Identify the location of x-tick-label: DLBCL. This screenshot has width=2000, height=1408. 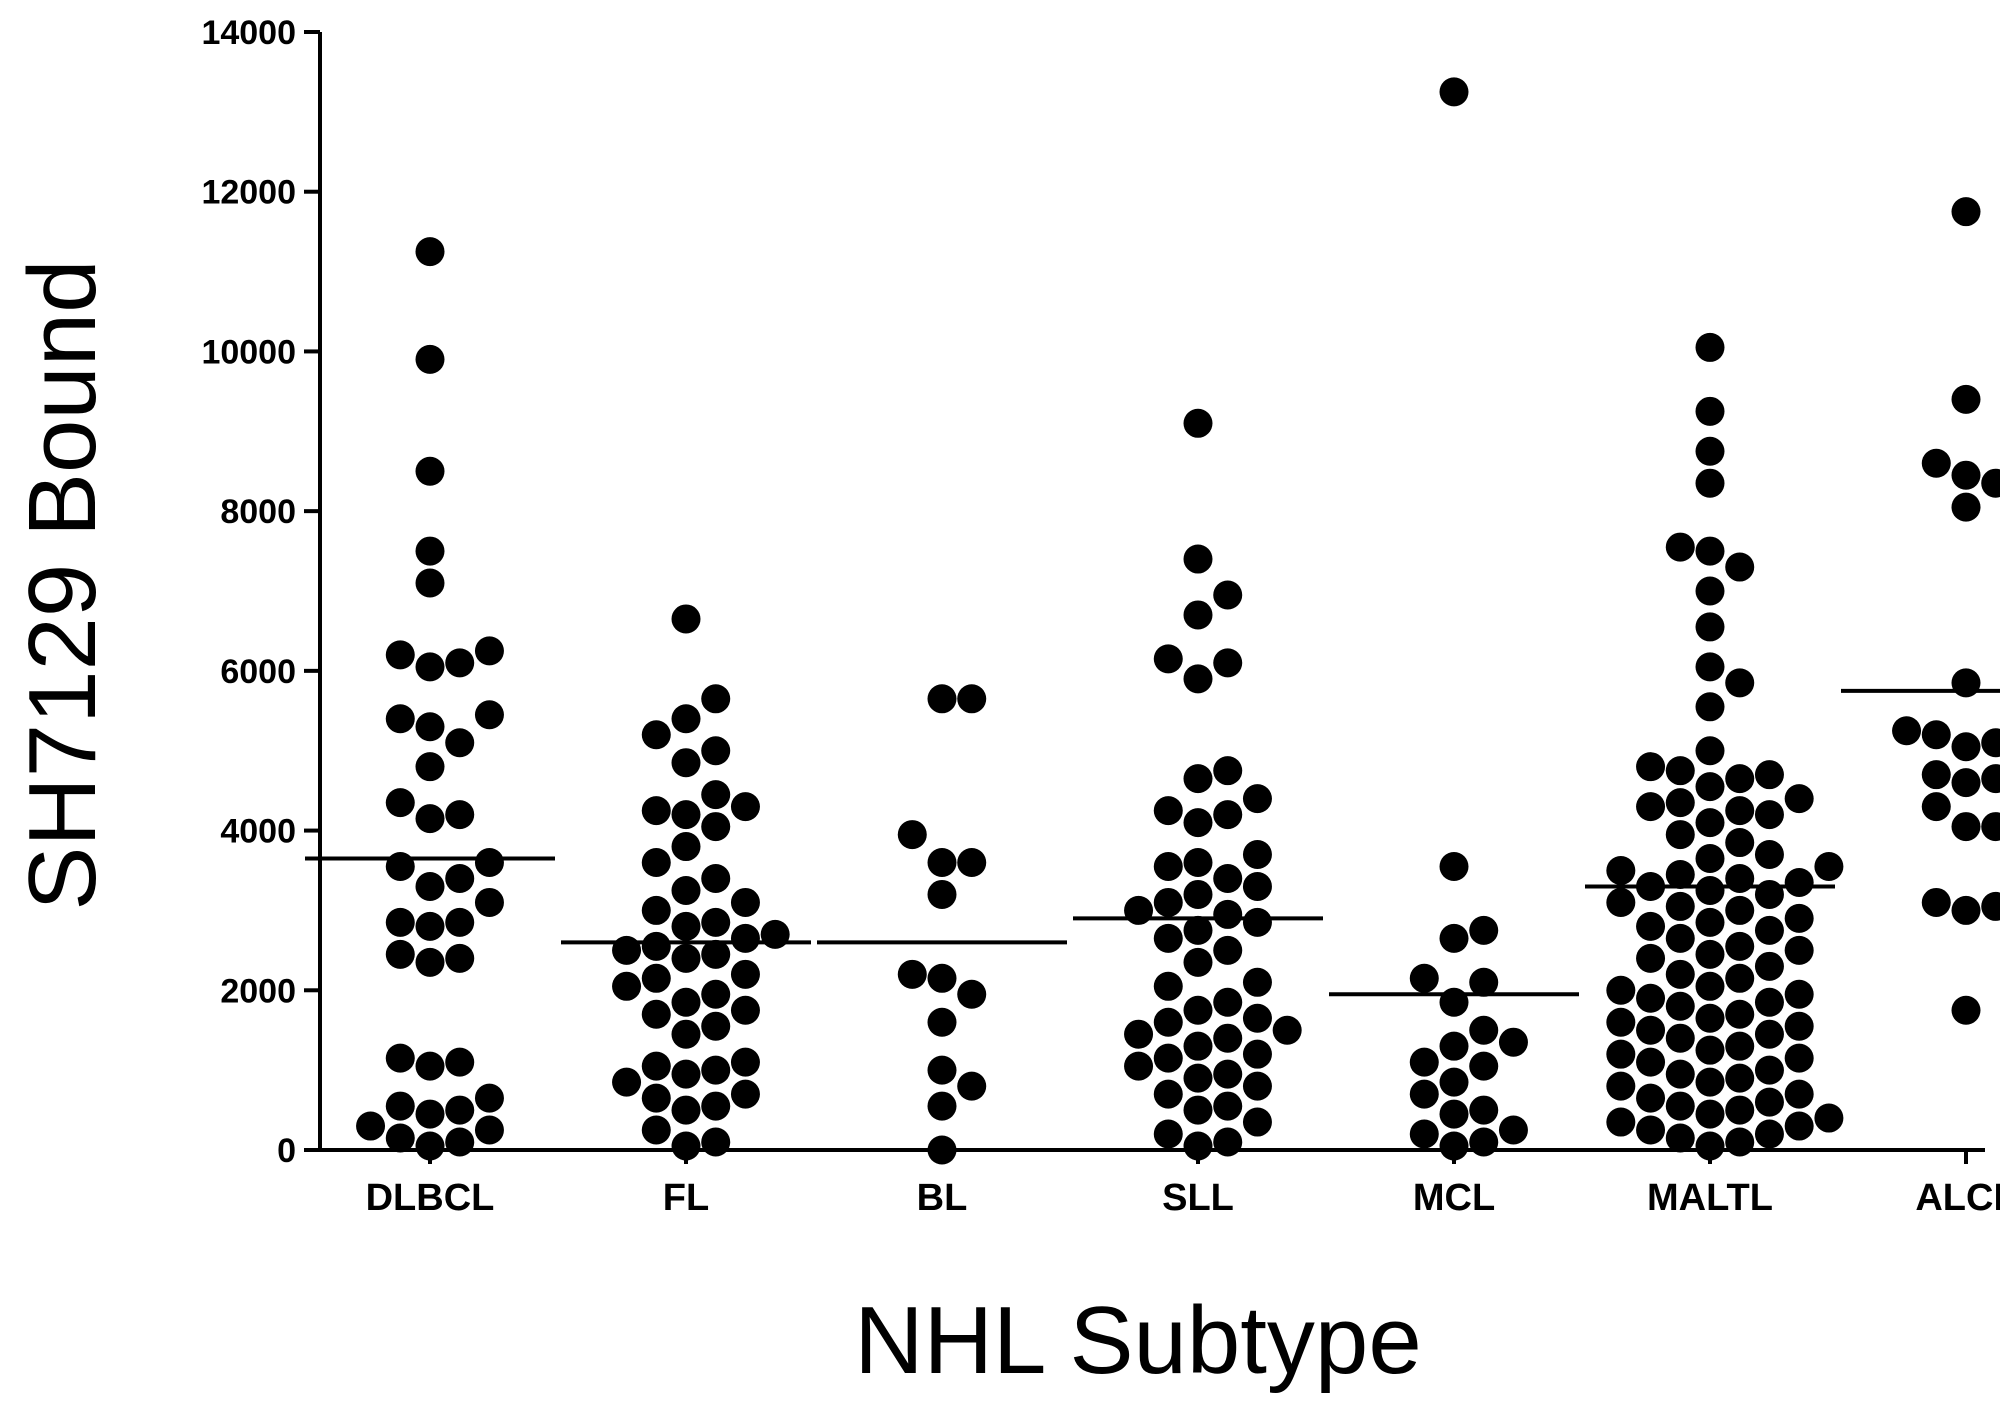
(430, 1198).